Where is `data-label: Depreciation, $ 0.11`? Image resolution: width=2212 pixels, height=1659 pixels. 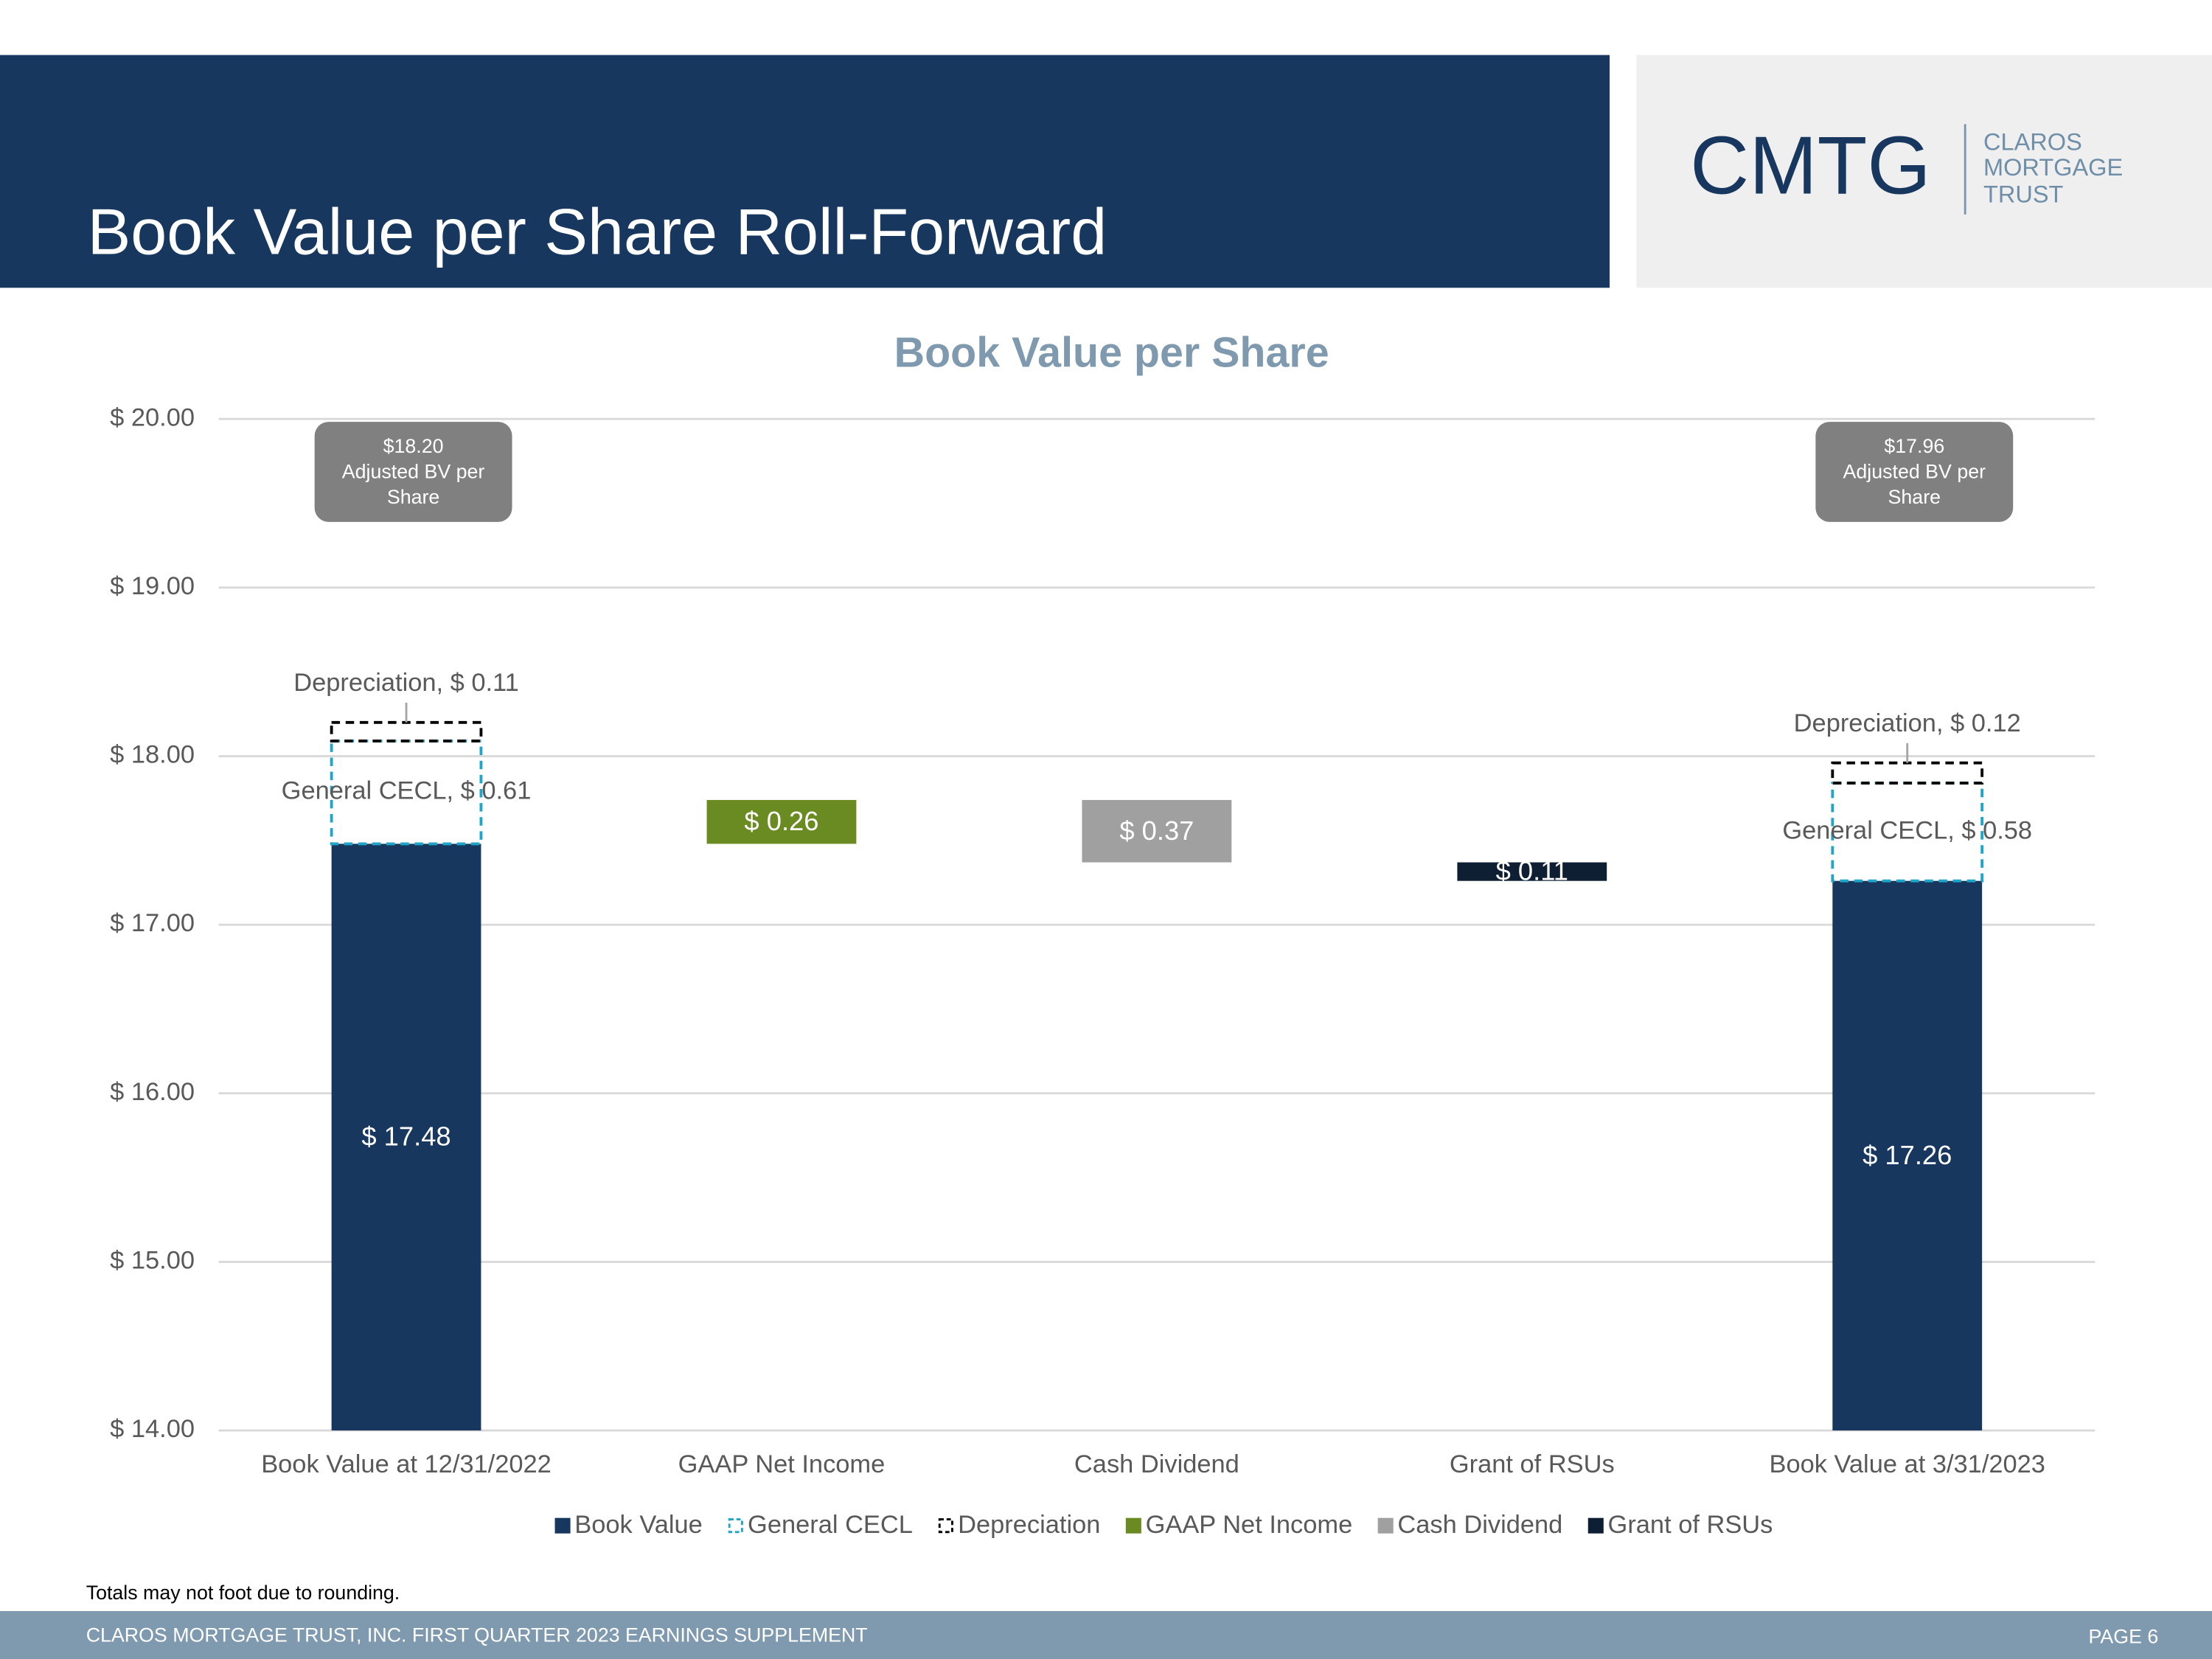
data-label: Depreciation, $ 0.11 is located at coordinates (406, 683).